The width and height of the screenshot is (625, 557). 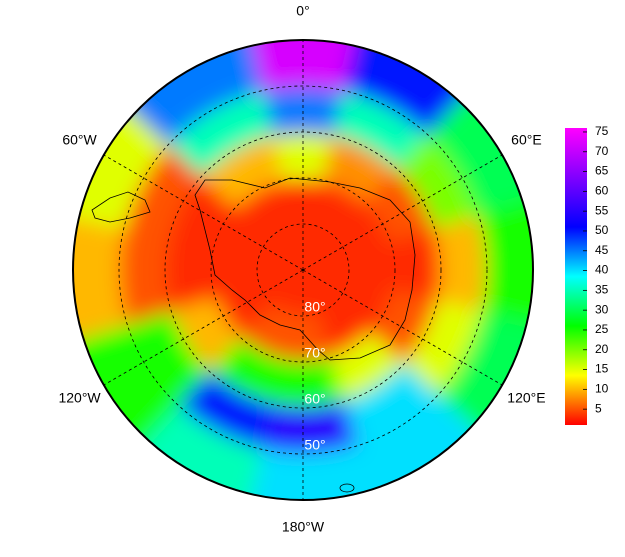 I want to click on colorbar-label: 10, so click(x=602, y=389).